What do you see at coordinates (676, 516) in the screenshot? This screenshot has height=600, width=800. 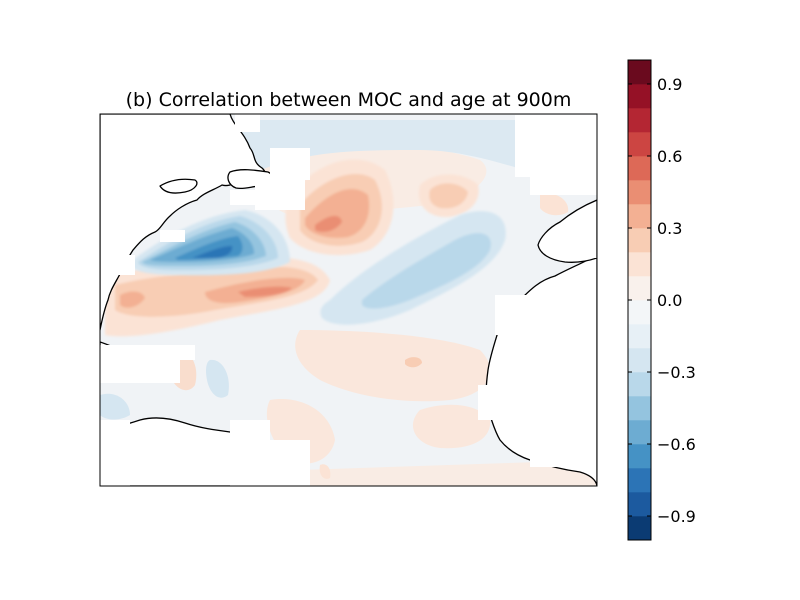 I see `colorbar-tick-label: −0.9` at bounding box center [676, 516].